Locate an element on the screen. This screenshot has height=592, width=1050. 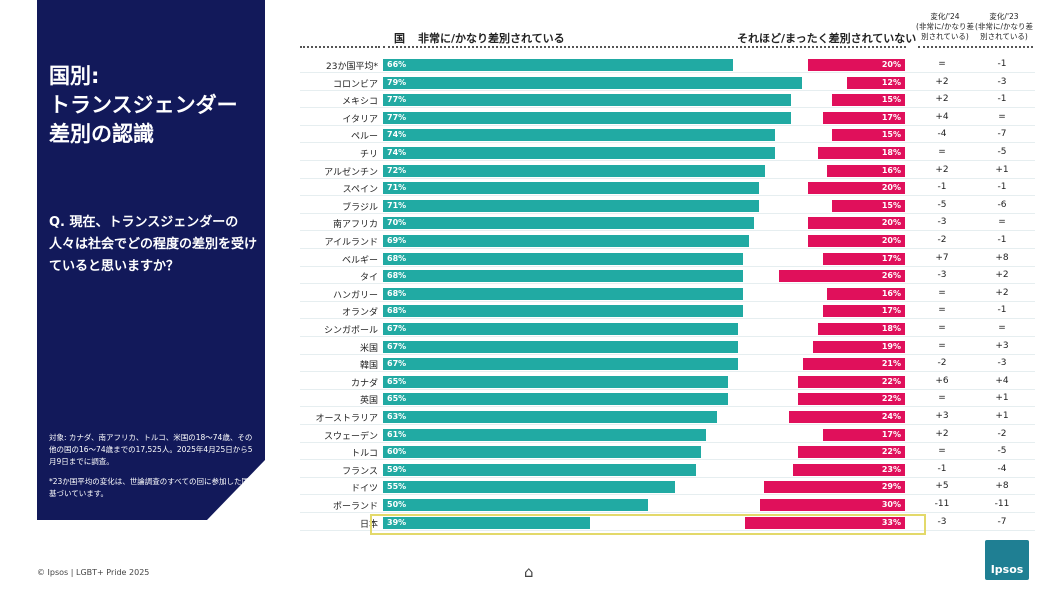
discriminated-value: 50% is located at coordinates (397, 504).